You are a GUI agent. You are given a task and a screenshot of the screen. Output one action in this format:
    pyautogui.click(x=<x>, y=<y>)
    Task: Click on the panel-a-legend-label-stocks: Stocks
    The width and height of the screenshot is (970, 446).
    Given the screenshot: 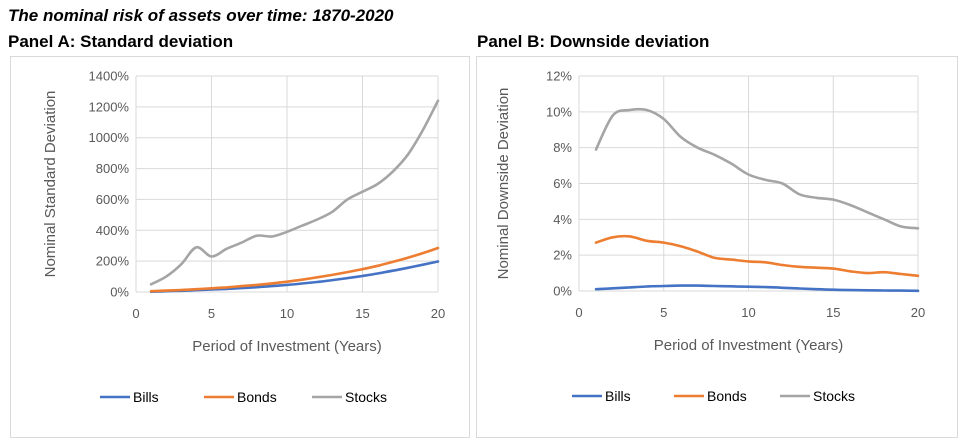 What is the action you would take?
    pyautogui.click(x=366, y=397)
    